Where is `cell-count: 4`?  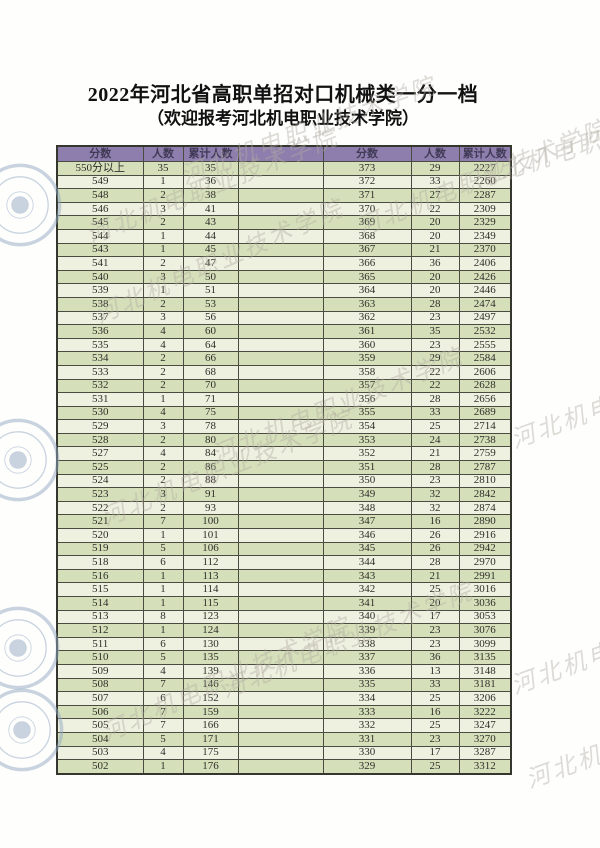 cell-count: 4 is located at coordinates (163, 331).